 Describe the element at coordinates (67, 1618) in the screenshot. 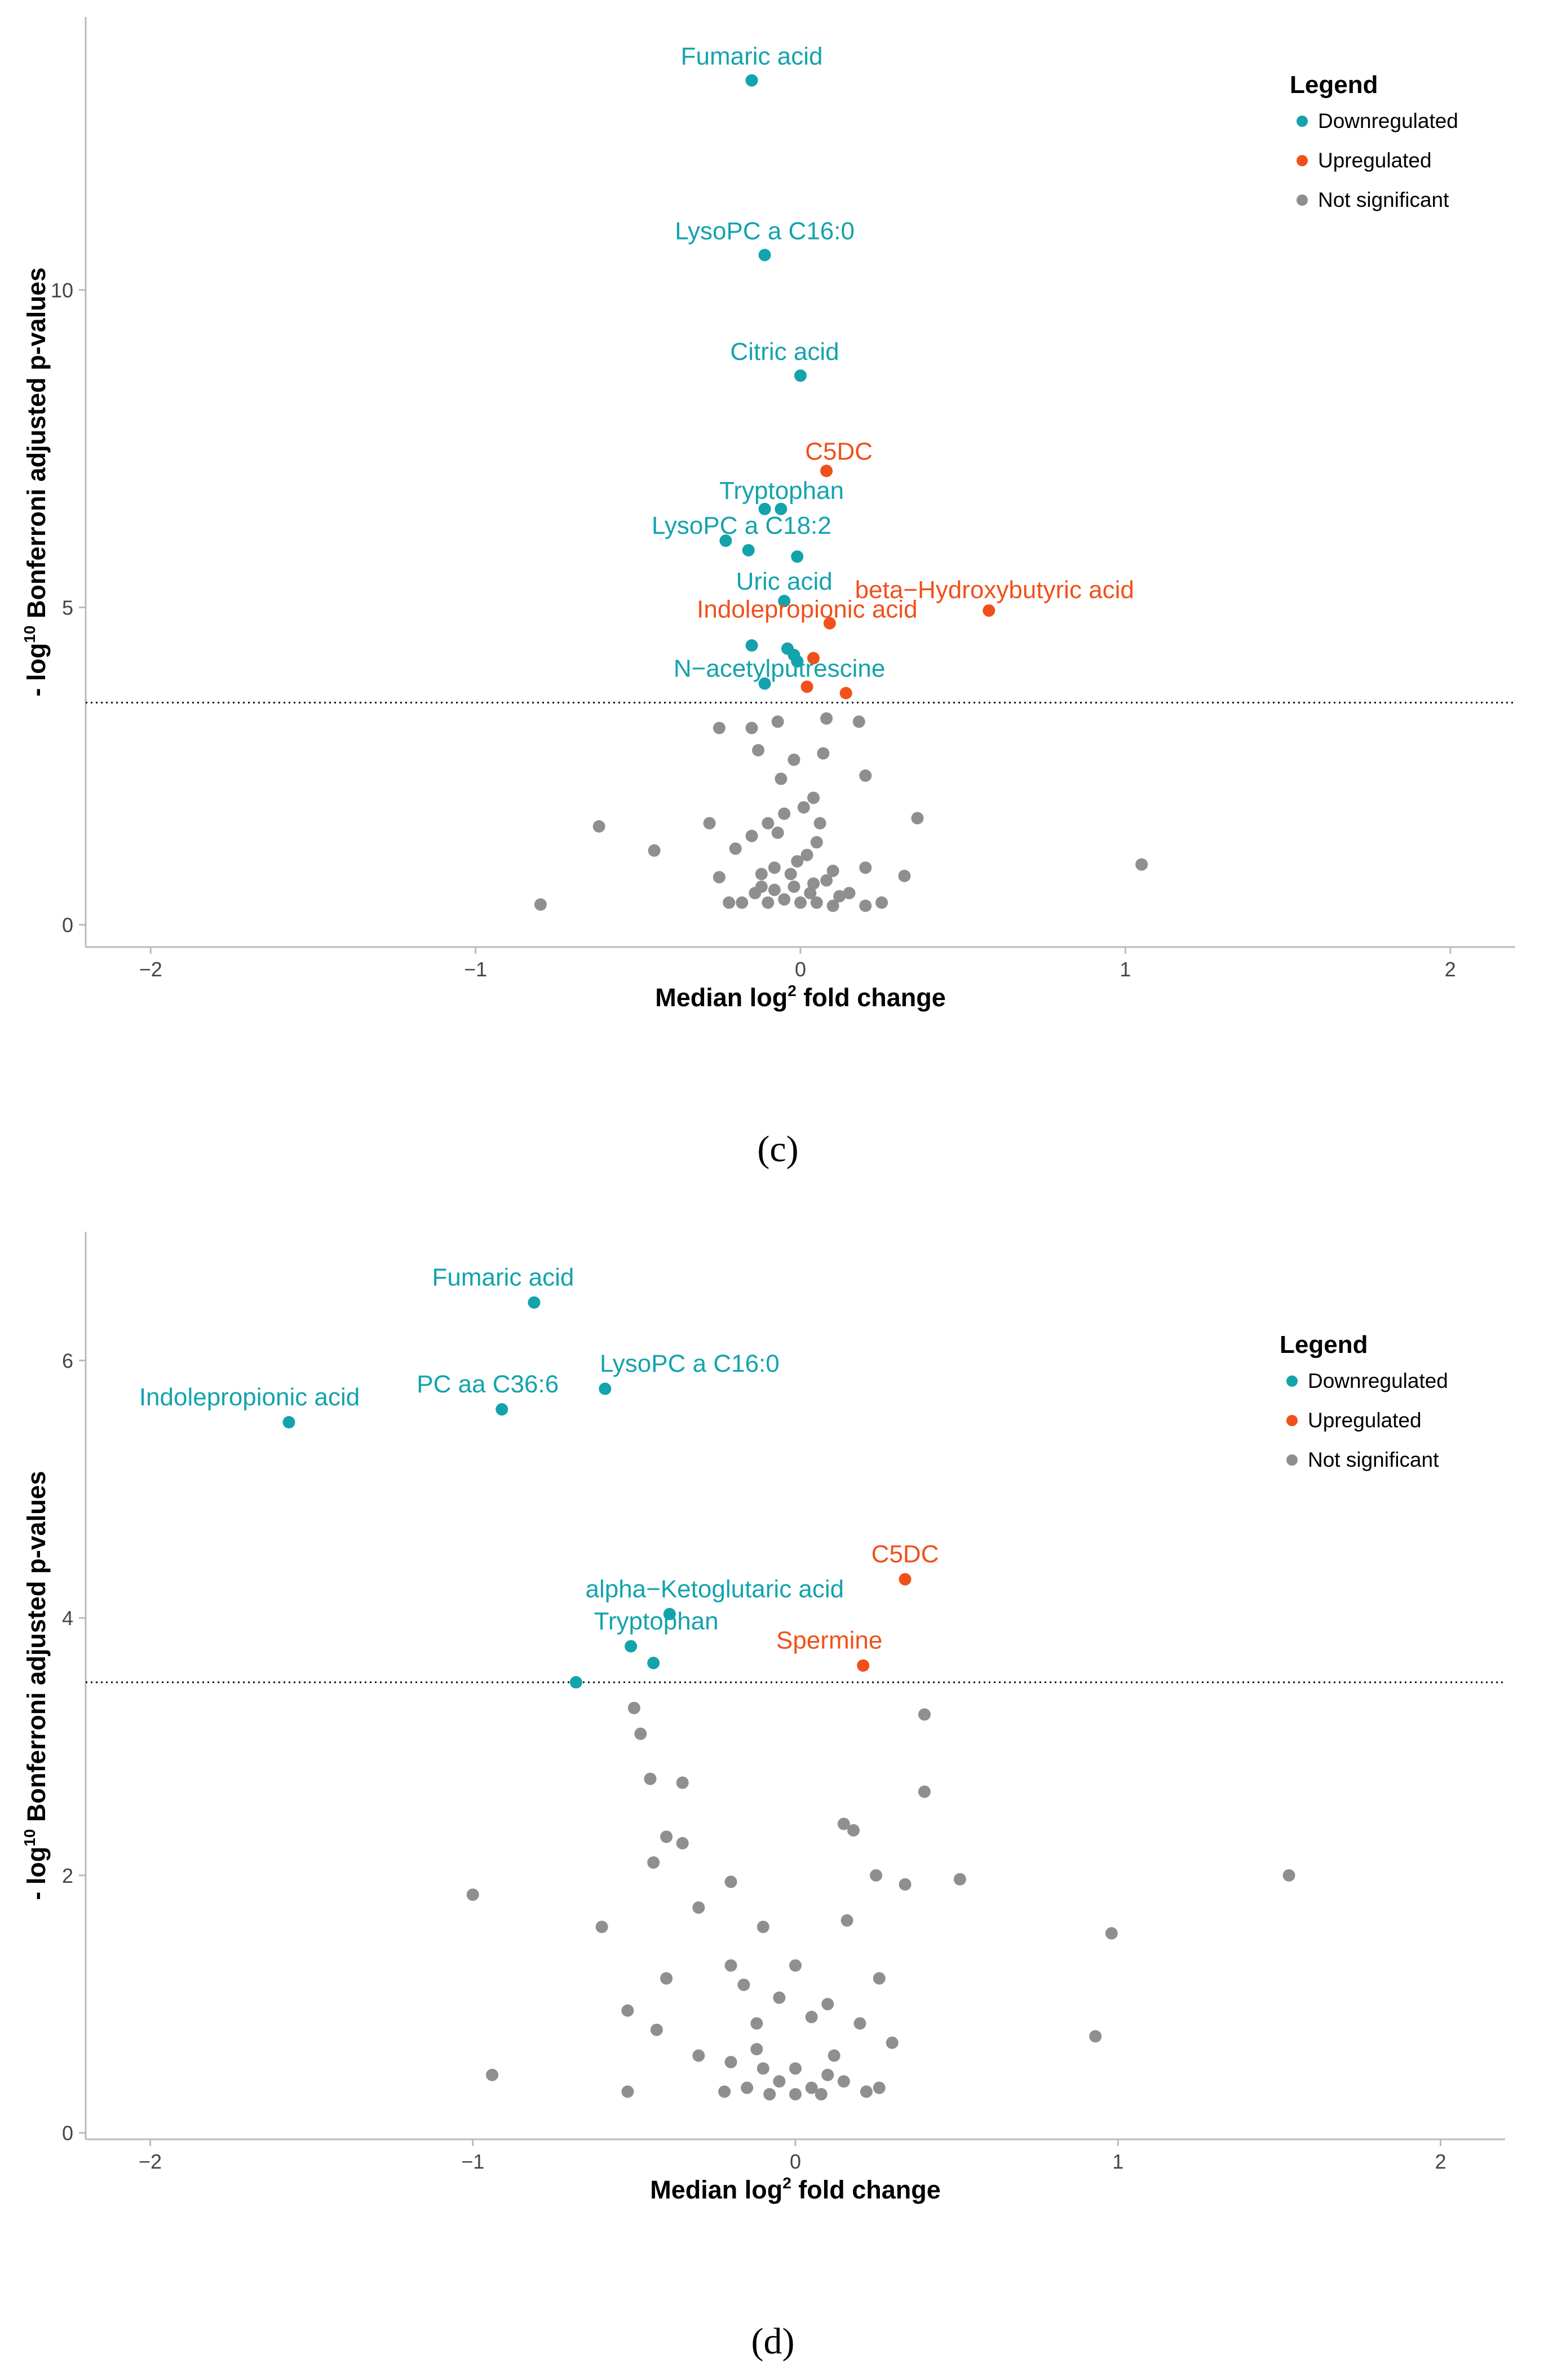

I see `y-tick-label: 4` at that location.